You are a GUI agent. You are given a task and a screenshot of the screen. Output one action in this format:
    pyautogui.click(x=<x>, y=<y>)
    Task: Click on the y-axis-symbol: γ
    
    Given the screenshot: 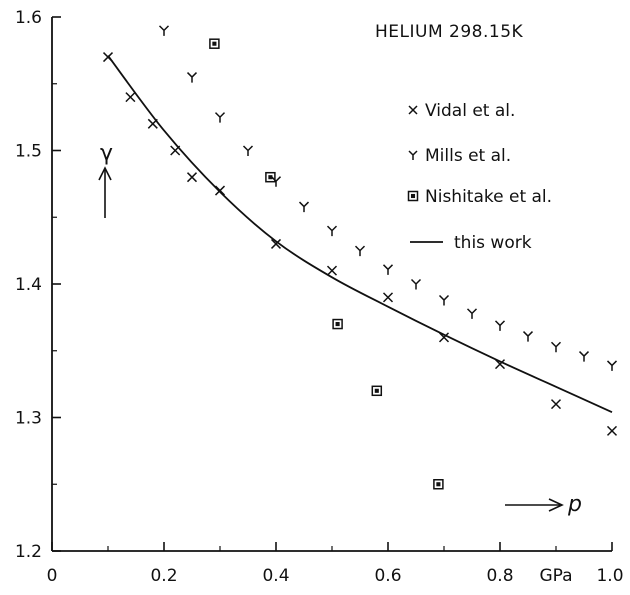 What is the action you would take?
    pyautogui.click(x=106, y=153)
    